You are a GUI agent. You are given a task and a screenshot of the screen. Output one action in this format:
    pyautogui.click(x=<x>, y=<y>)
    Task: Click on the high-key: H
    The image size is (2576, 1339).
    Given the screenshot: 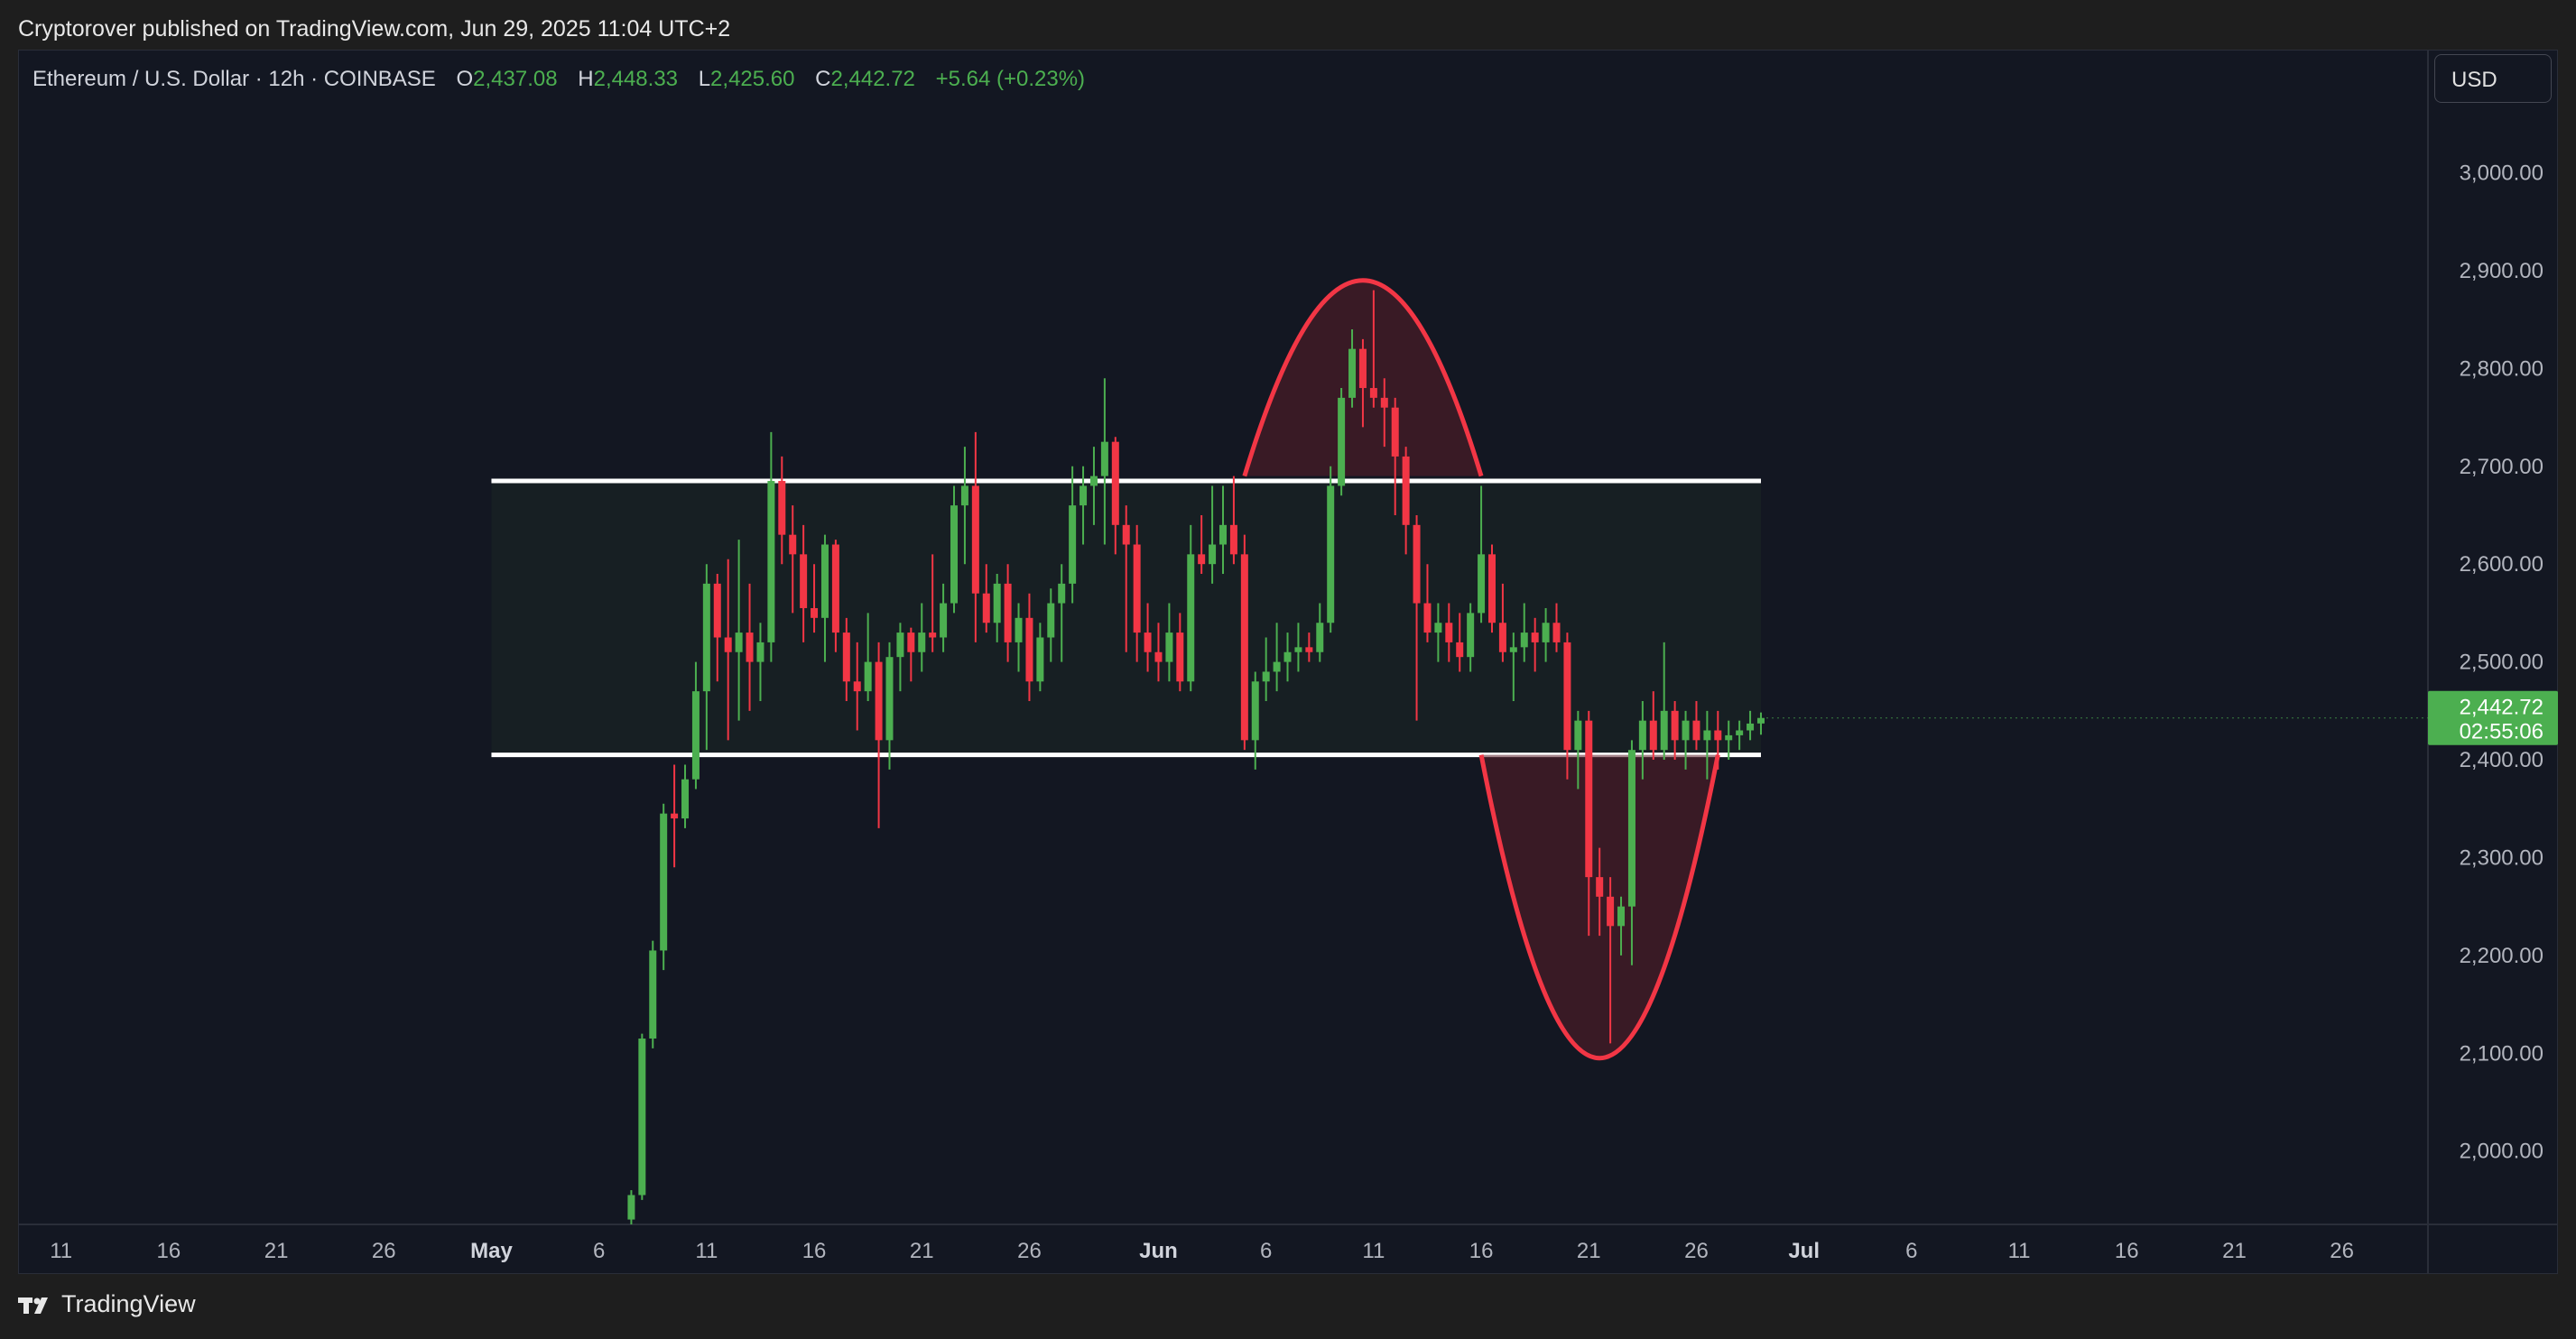 What is the action you would take?
    pyautogui.click(x=586, y=79)
    